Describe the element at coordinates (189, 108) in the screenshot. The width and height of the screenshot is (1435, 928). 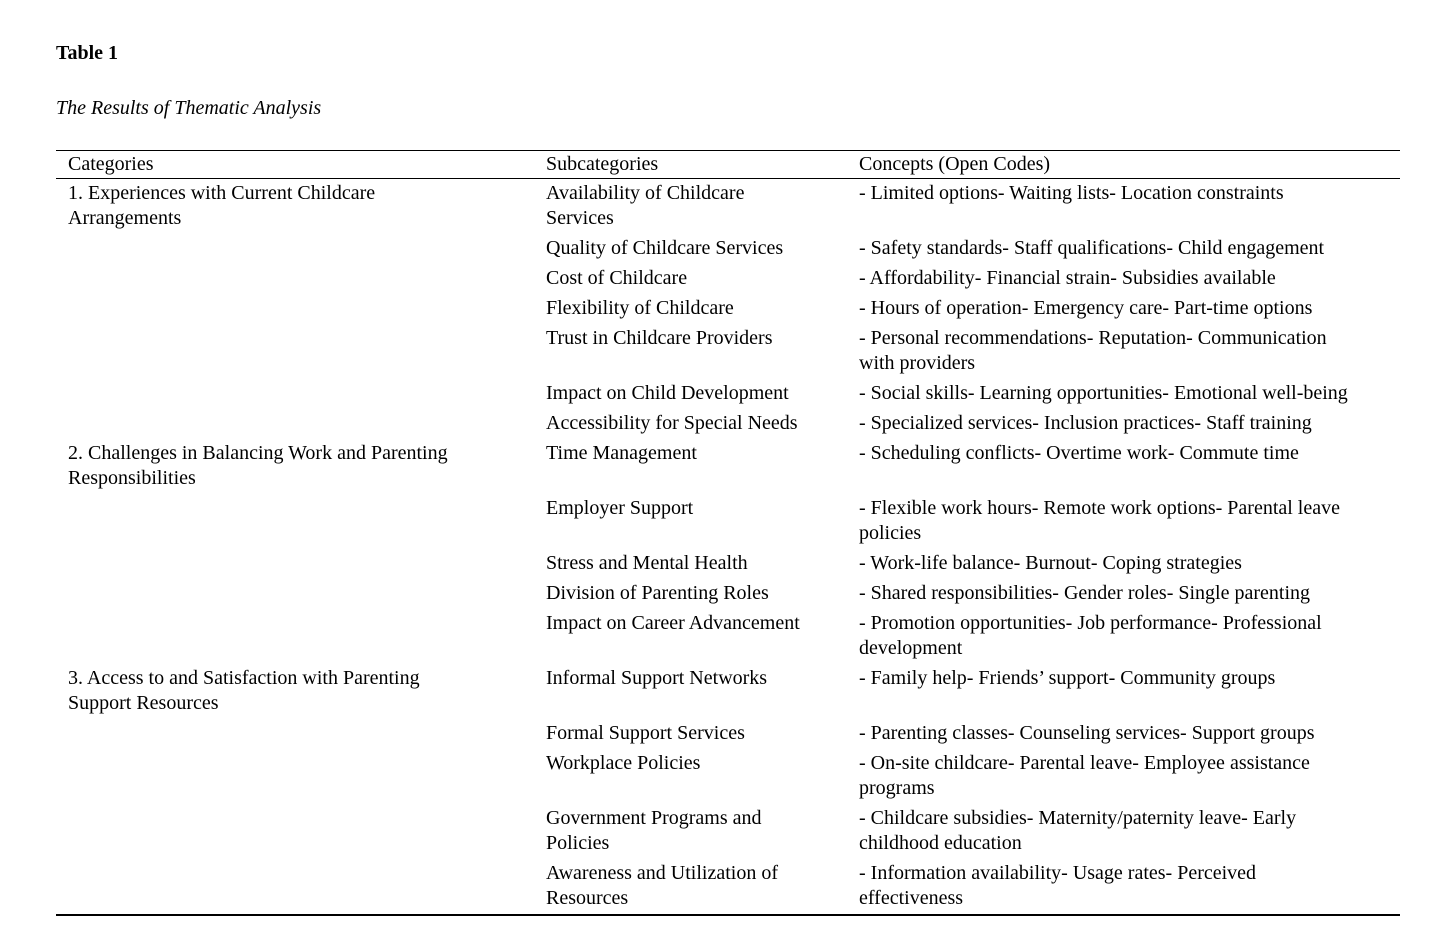
I see `table-caption: The Results of Thematic Analysis` at that location.